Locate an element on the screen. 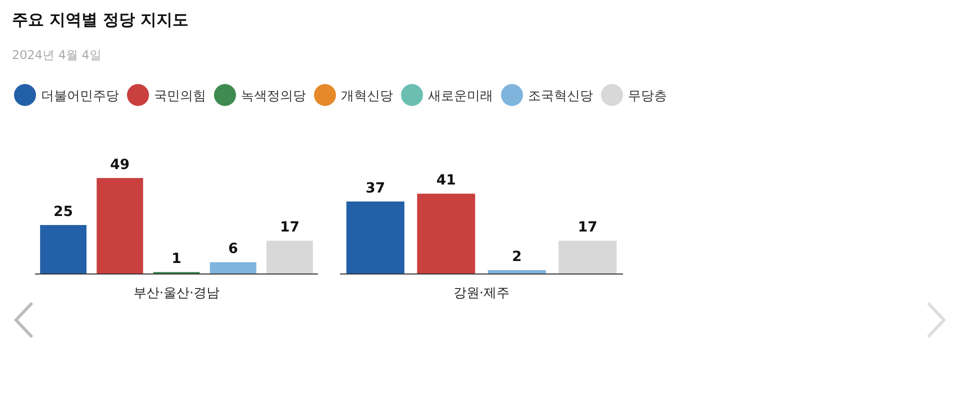 This screenshot has width=956, height=415. legend-label: 조국혁신당 is located at coordinates (560, 96).